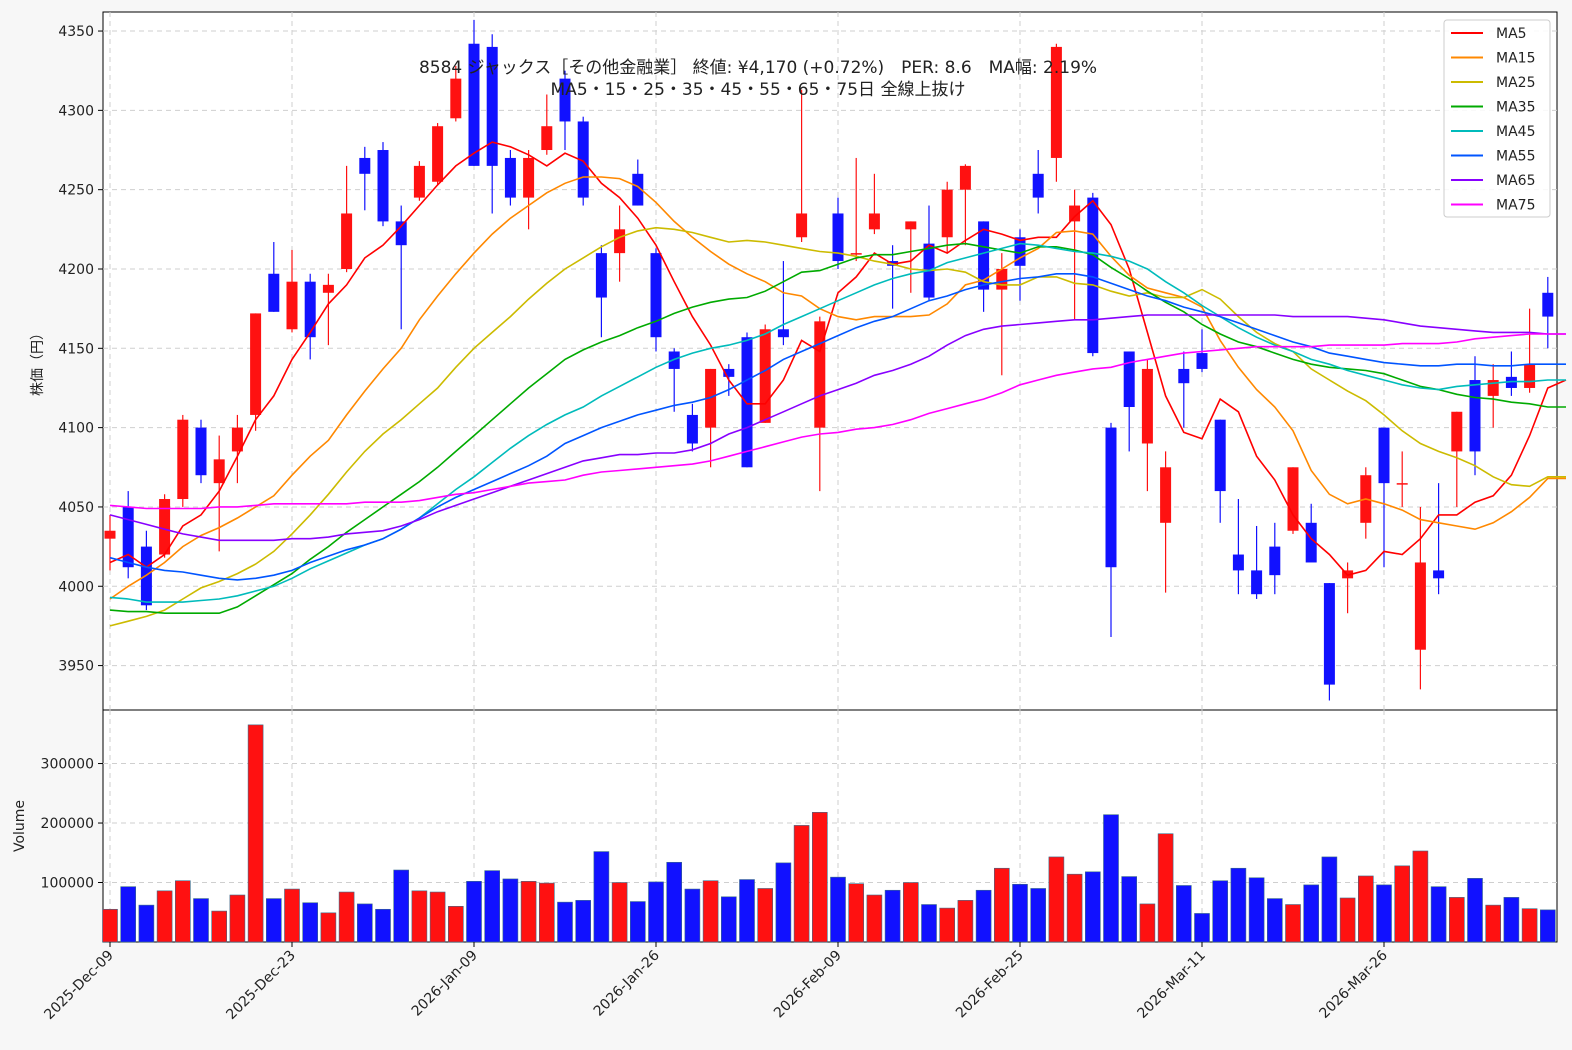 The width and height of the screenshot is (1572, 1050). What do you see at coordinates (1515, 157) in the screenshot?
I see `legend-label-ma55: MA55` at bounding box center [1515, 157].